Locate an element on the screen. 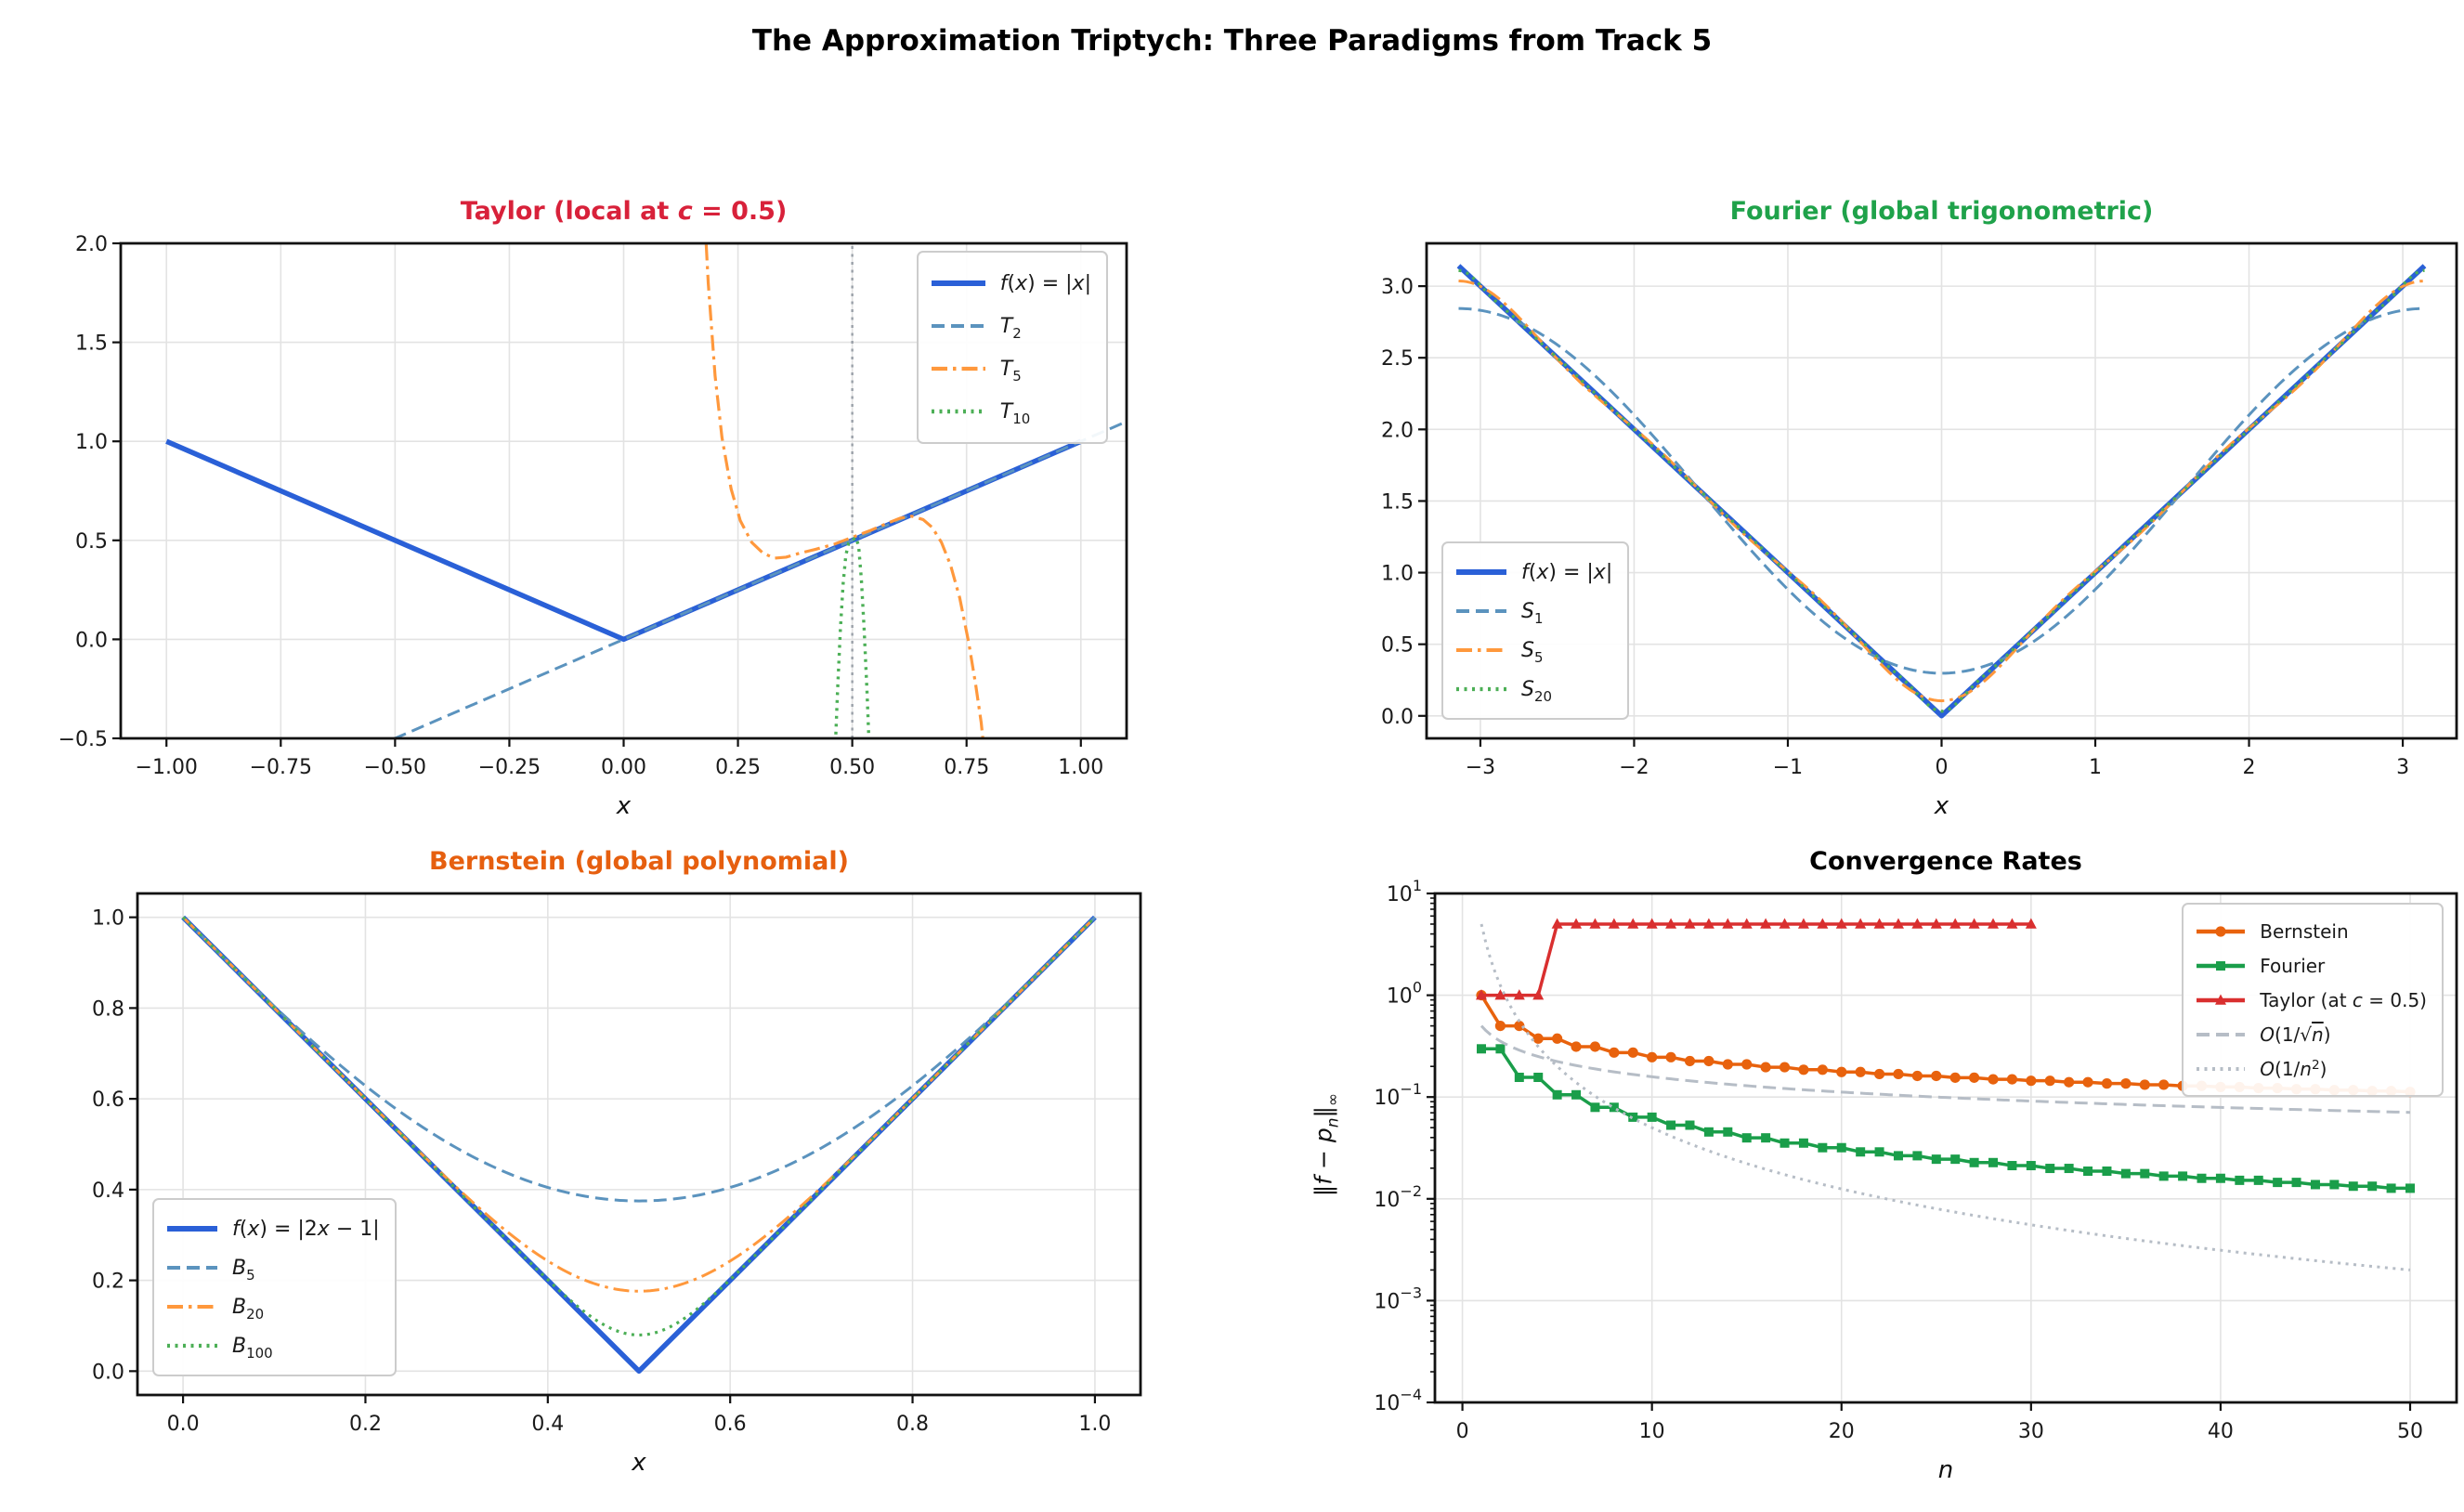 Image resolution: width=2464 pixels, height=1512 pixels. ytick-label: 2.5 is located at coordinates (1397, 359).